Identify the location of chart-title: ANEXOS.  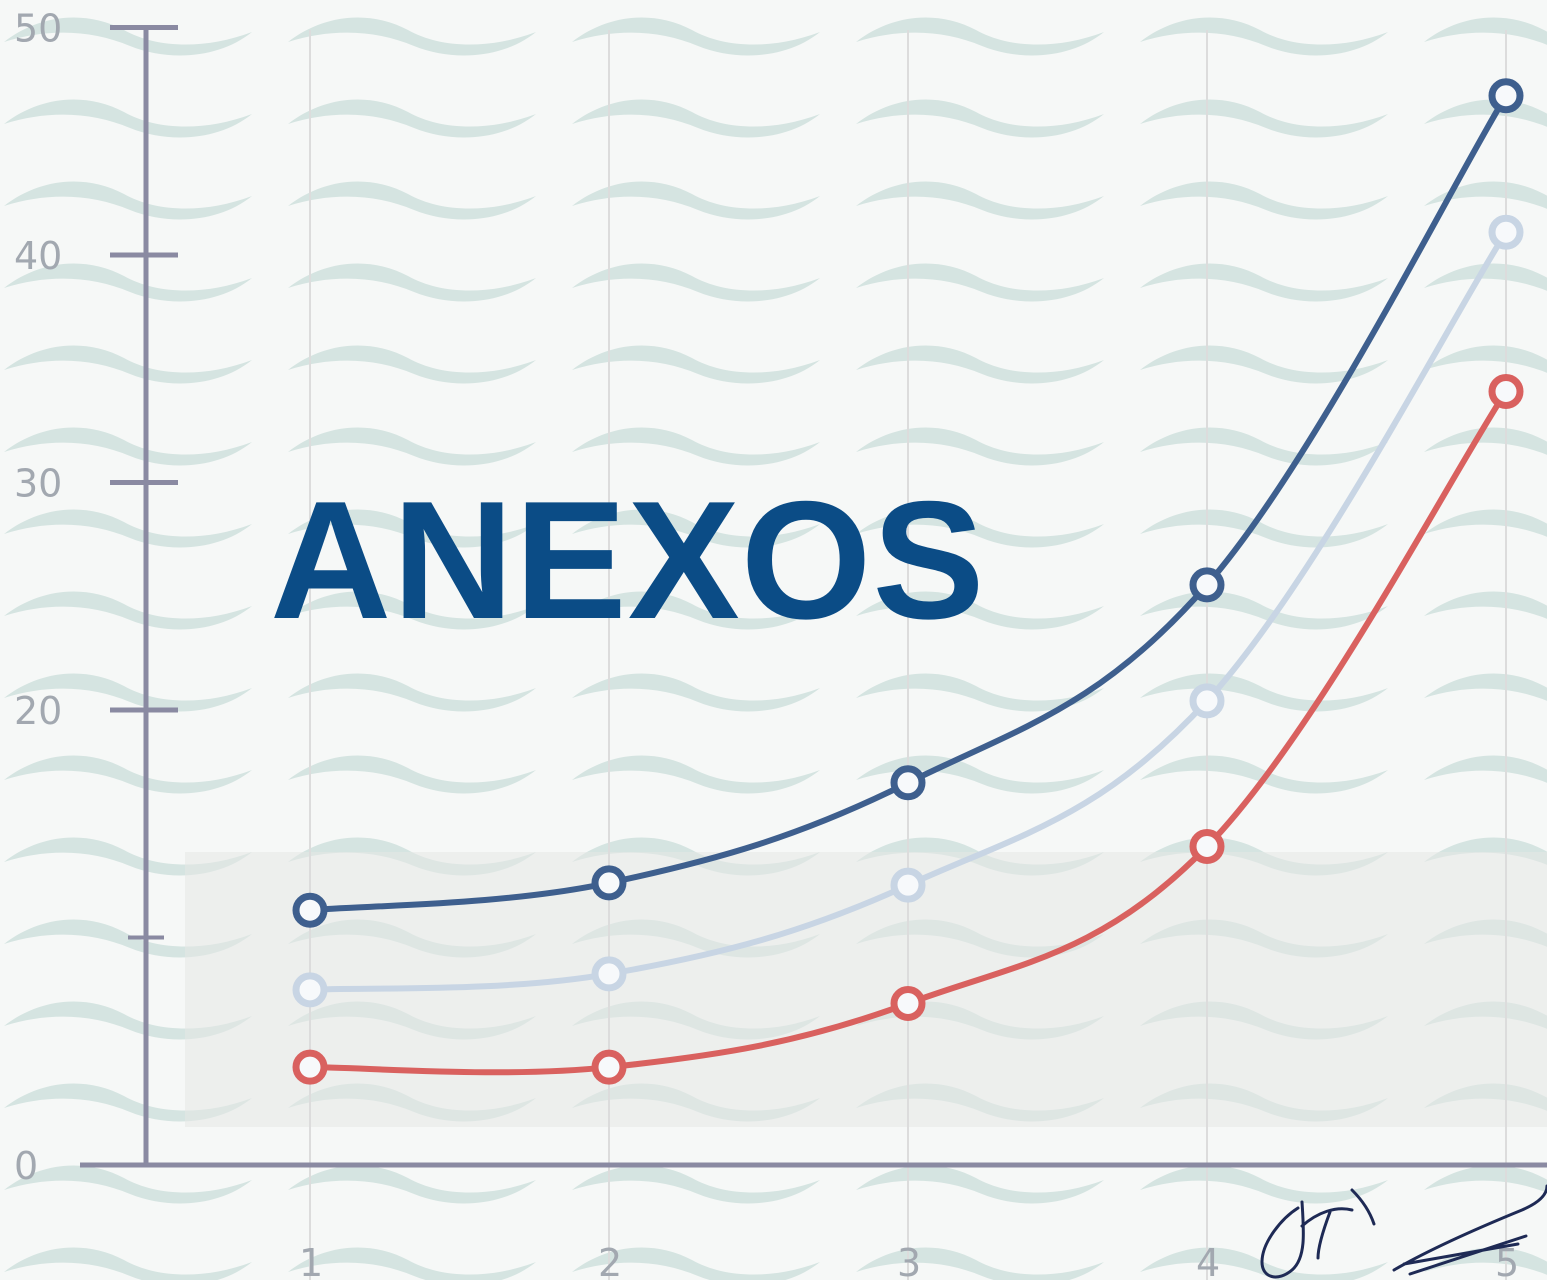
(628, 560).